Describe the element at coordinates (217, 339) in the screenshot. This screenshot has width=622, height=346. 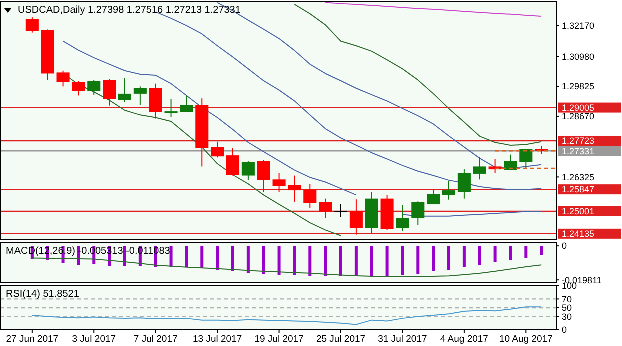
I see `x-tick-label: 13 Jul 2017` at that location.